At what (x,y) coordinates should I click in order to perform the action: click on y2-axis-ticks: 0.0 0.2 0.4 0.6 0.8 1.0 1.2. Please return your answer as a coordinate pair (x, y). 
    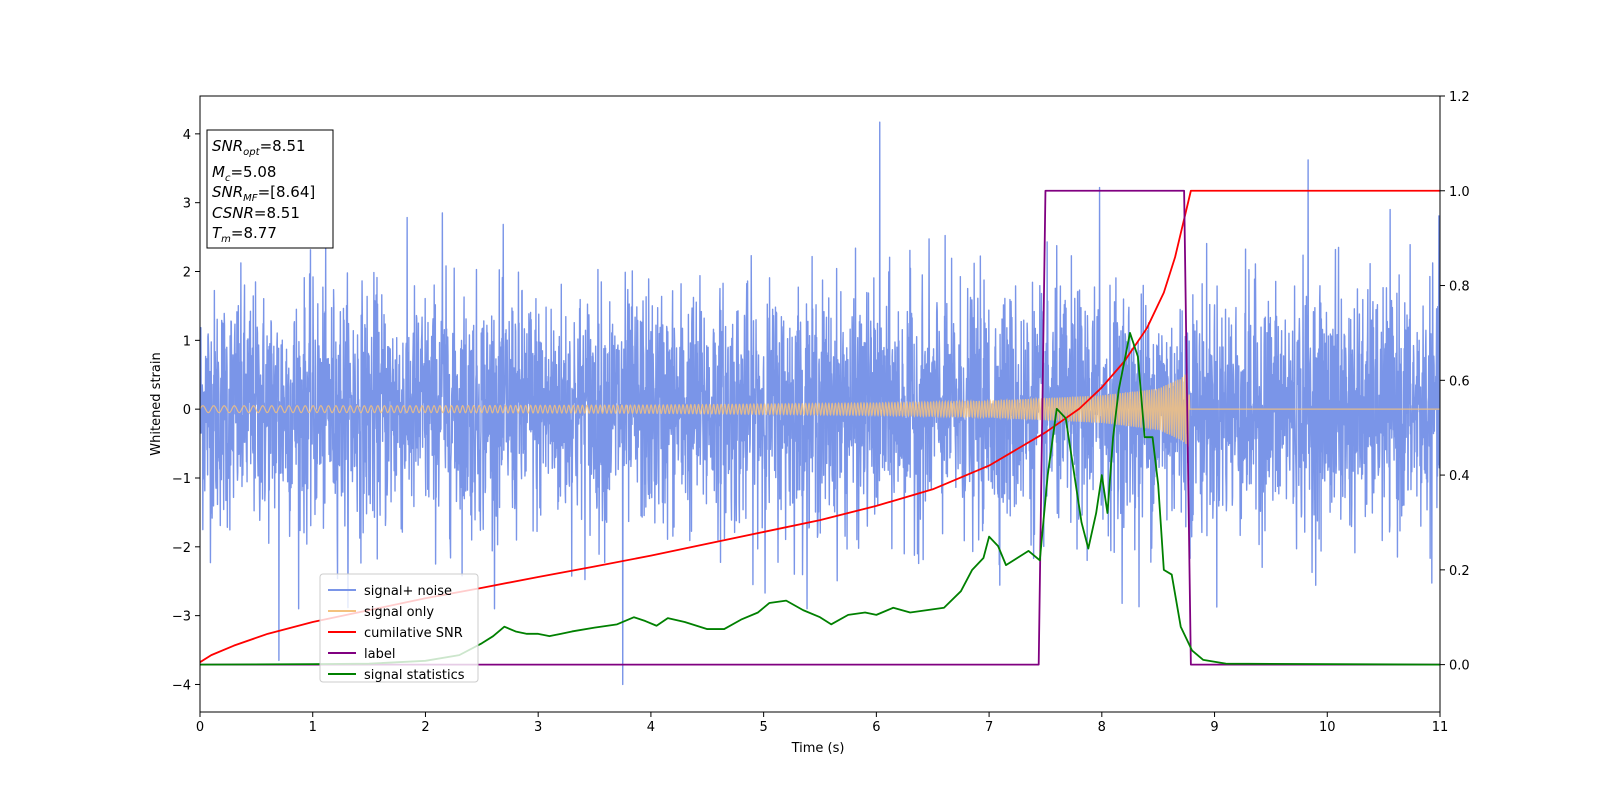
    Looking at the image, I should click on (1455, 382).